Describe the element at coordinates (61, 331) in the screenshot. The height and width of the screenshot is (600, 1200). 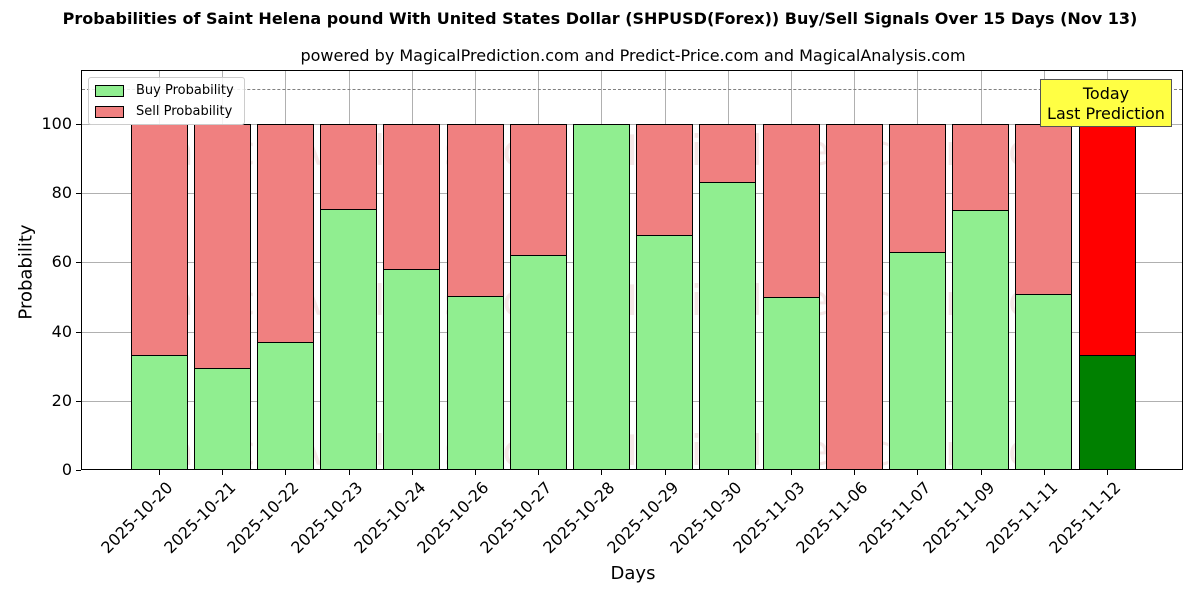
I see `y-tick-label: 40` at that location.